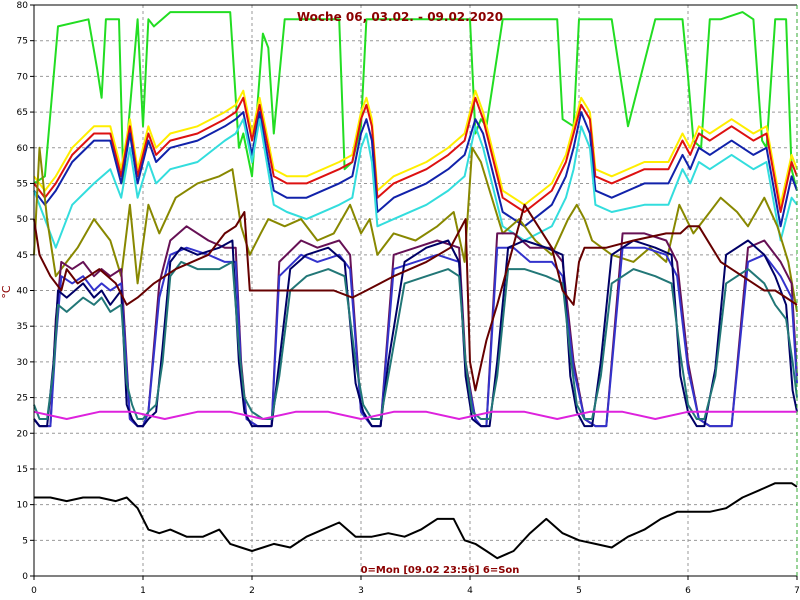 The height and width of the screenshot is (600, 800). What do you see at coordinates (22, 399) in the screenshot?
I see `y-tick-label: 25` at bounding box center [22, 399].